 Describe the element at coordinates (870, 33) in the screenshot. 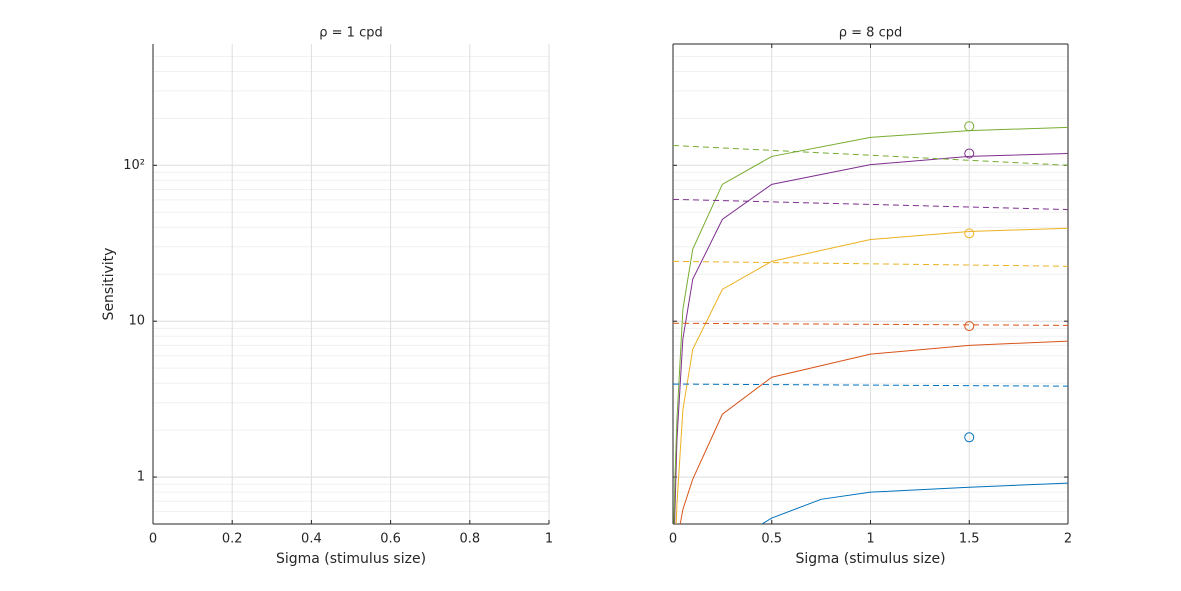

I see `chart-title: ρ = 8 cpd` at that location.